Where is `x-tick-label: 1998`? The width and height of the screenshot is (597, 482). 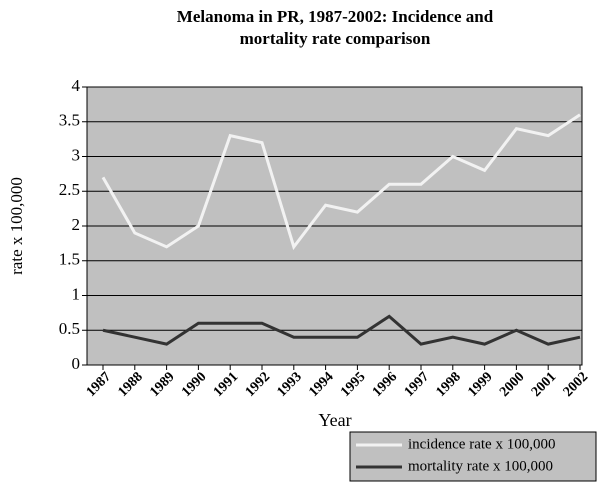 x-tick-label: 1998 is located at coordinates (448, 384).